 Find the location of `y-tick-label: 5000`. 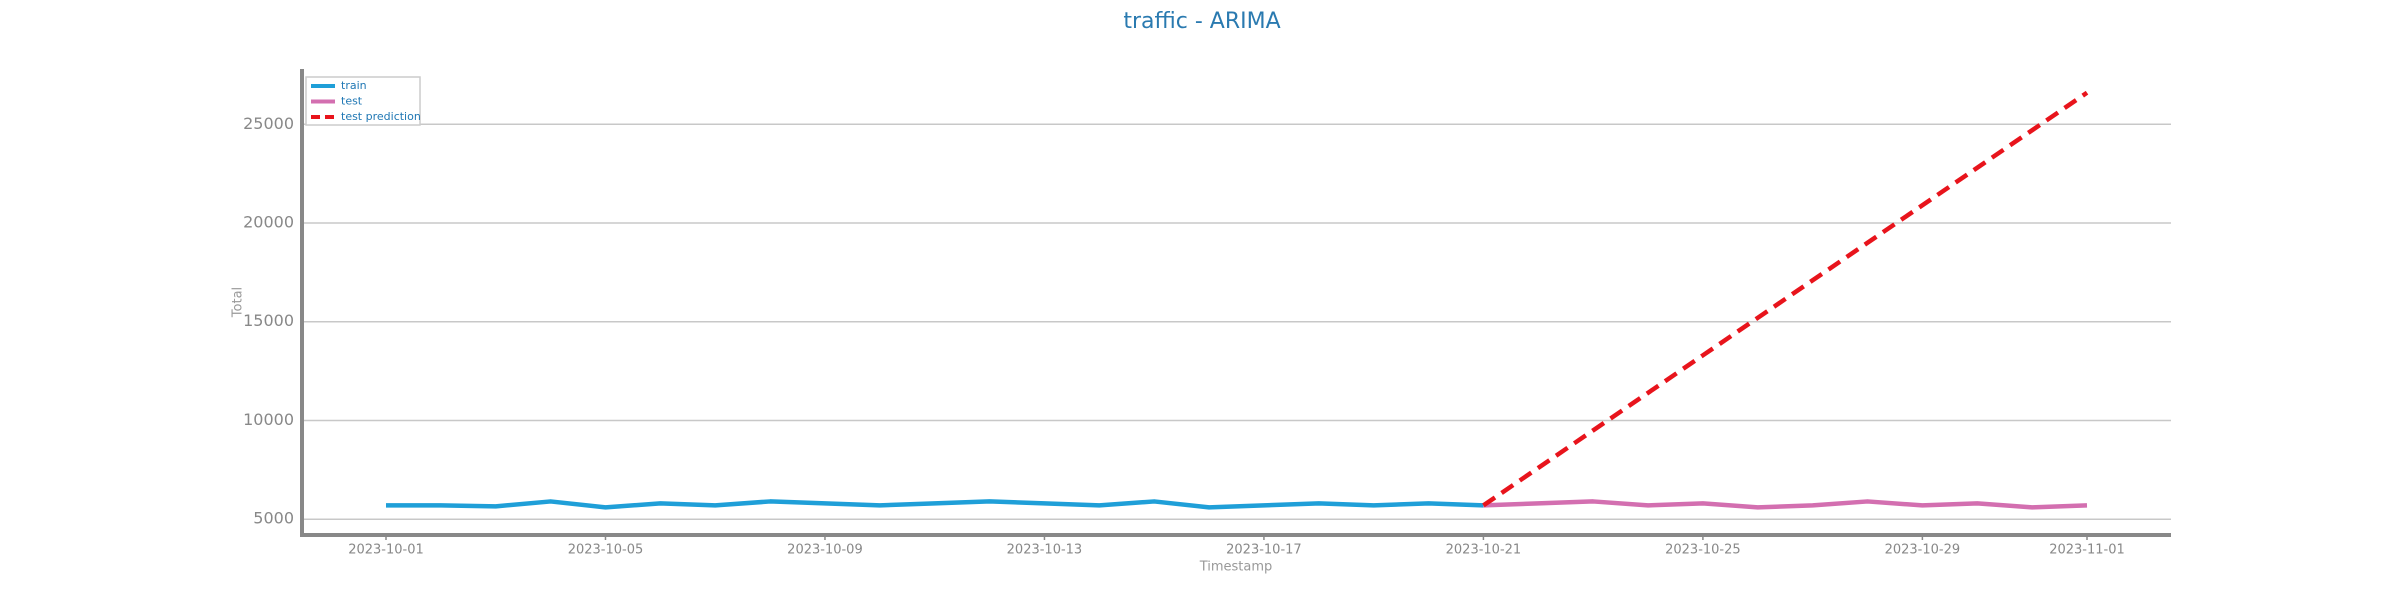

y-tick-label: 5000 is located at coordinates (273, 518).